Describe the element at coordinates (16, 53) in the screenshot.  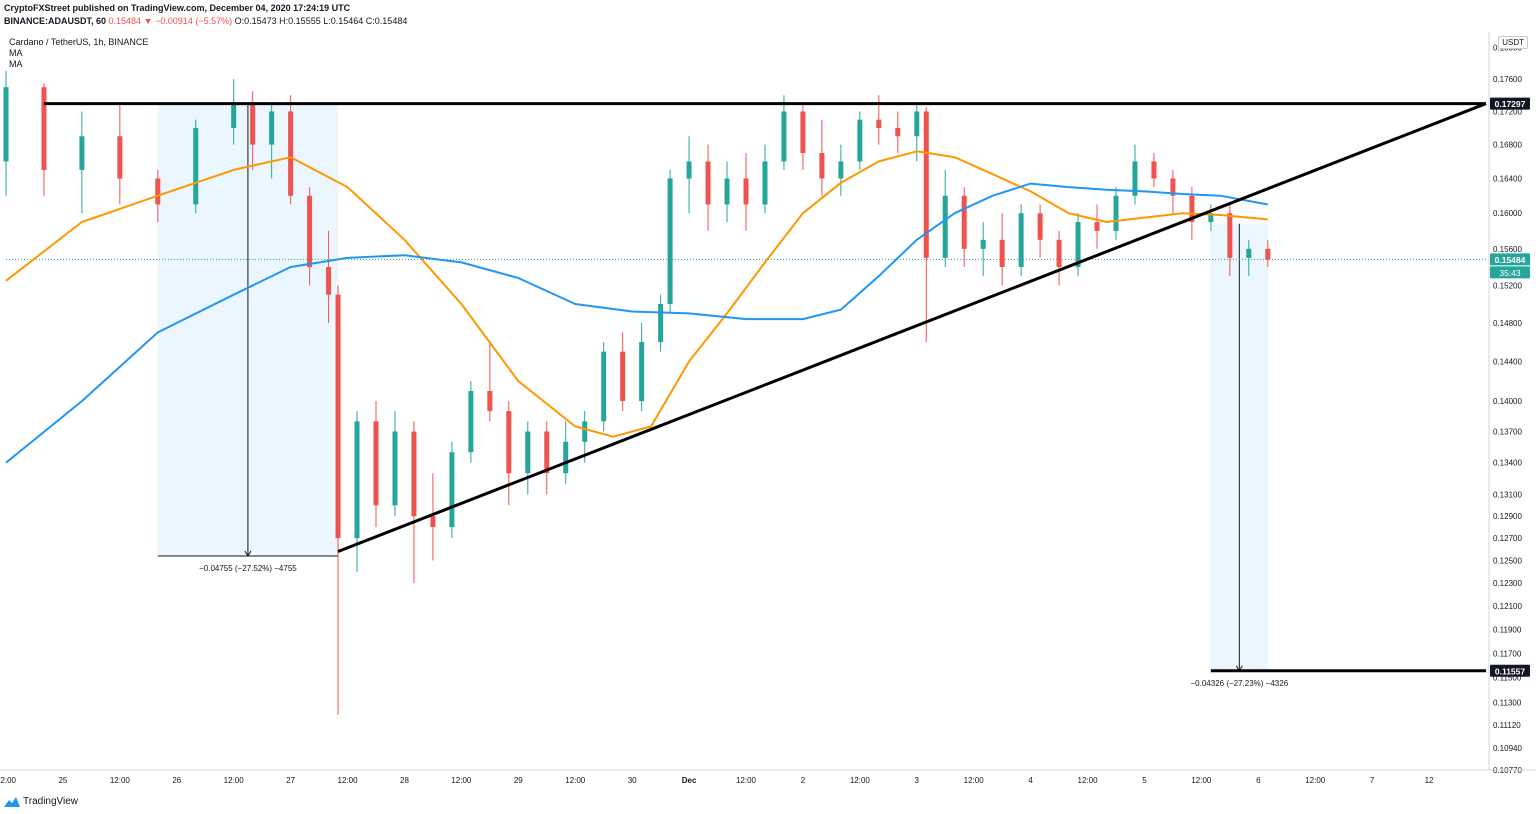
I see `legend-ma-fast: MA` at that location.